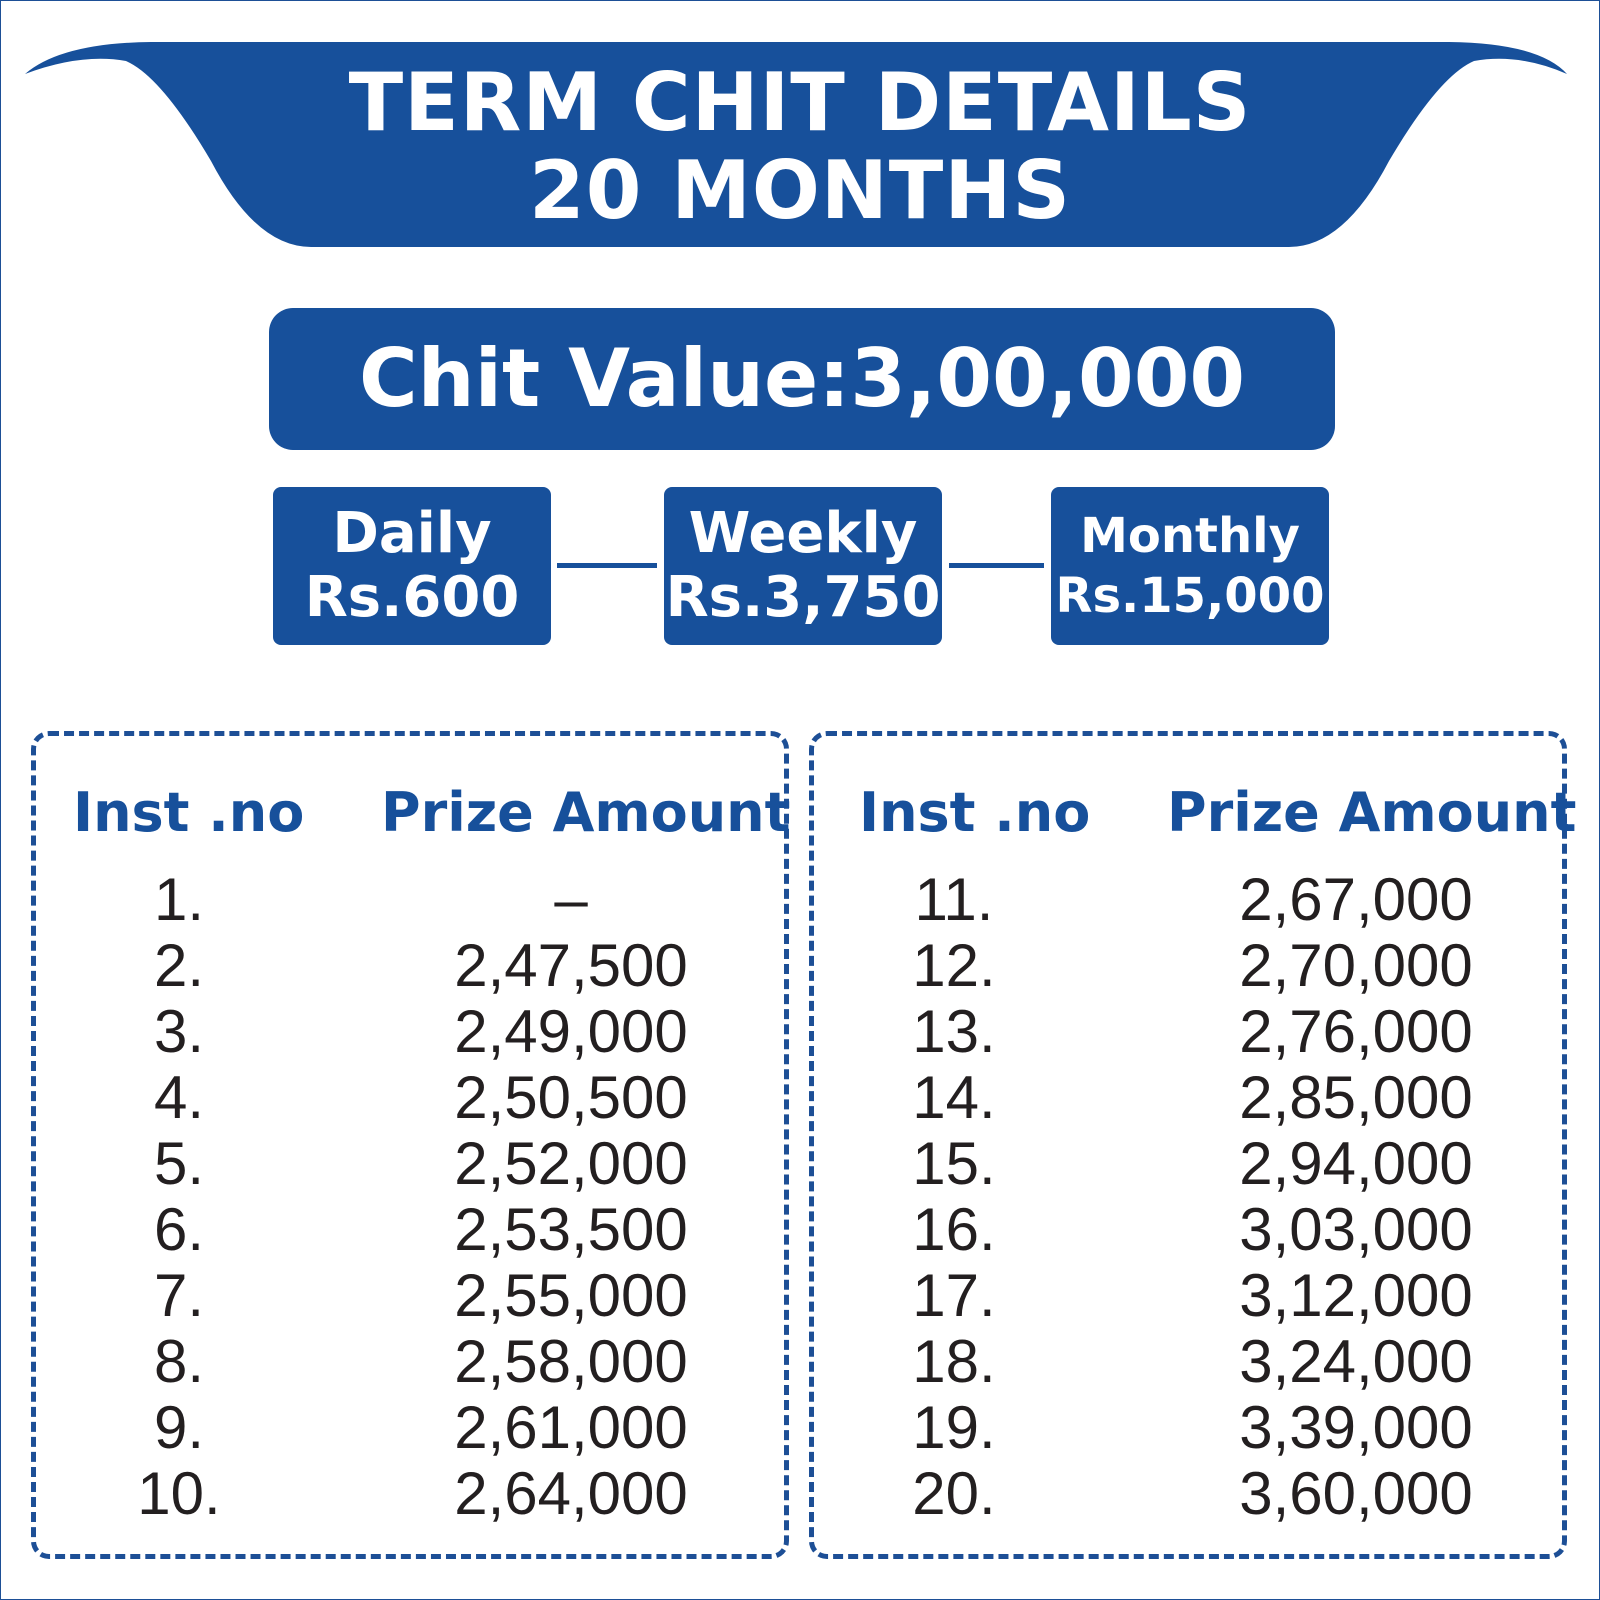 The image size is (1600, 1600). Describe the element at coordinates (954, 1361) in the screenshot. I see `inst-number: 18.` at that location.